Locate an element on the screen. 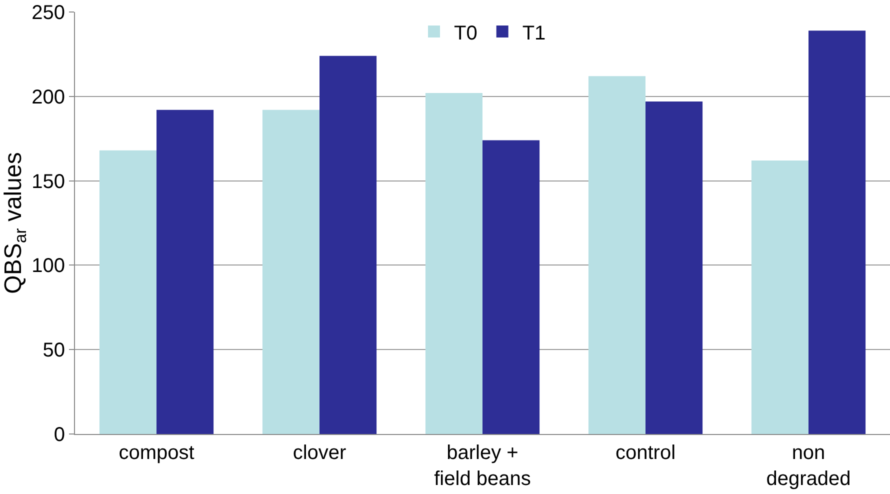 This screenshot has height=494, width=890. legend-label: T1 is located at coordinates (534, 33).